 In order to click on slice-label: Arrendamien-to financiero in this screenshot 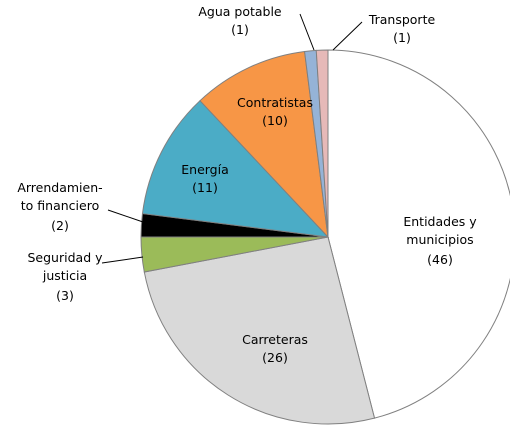, I will do `click(59, 196)`.